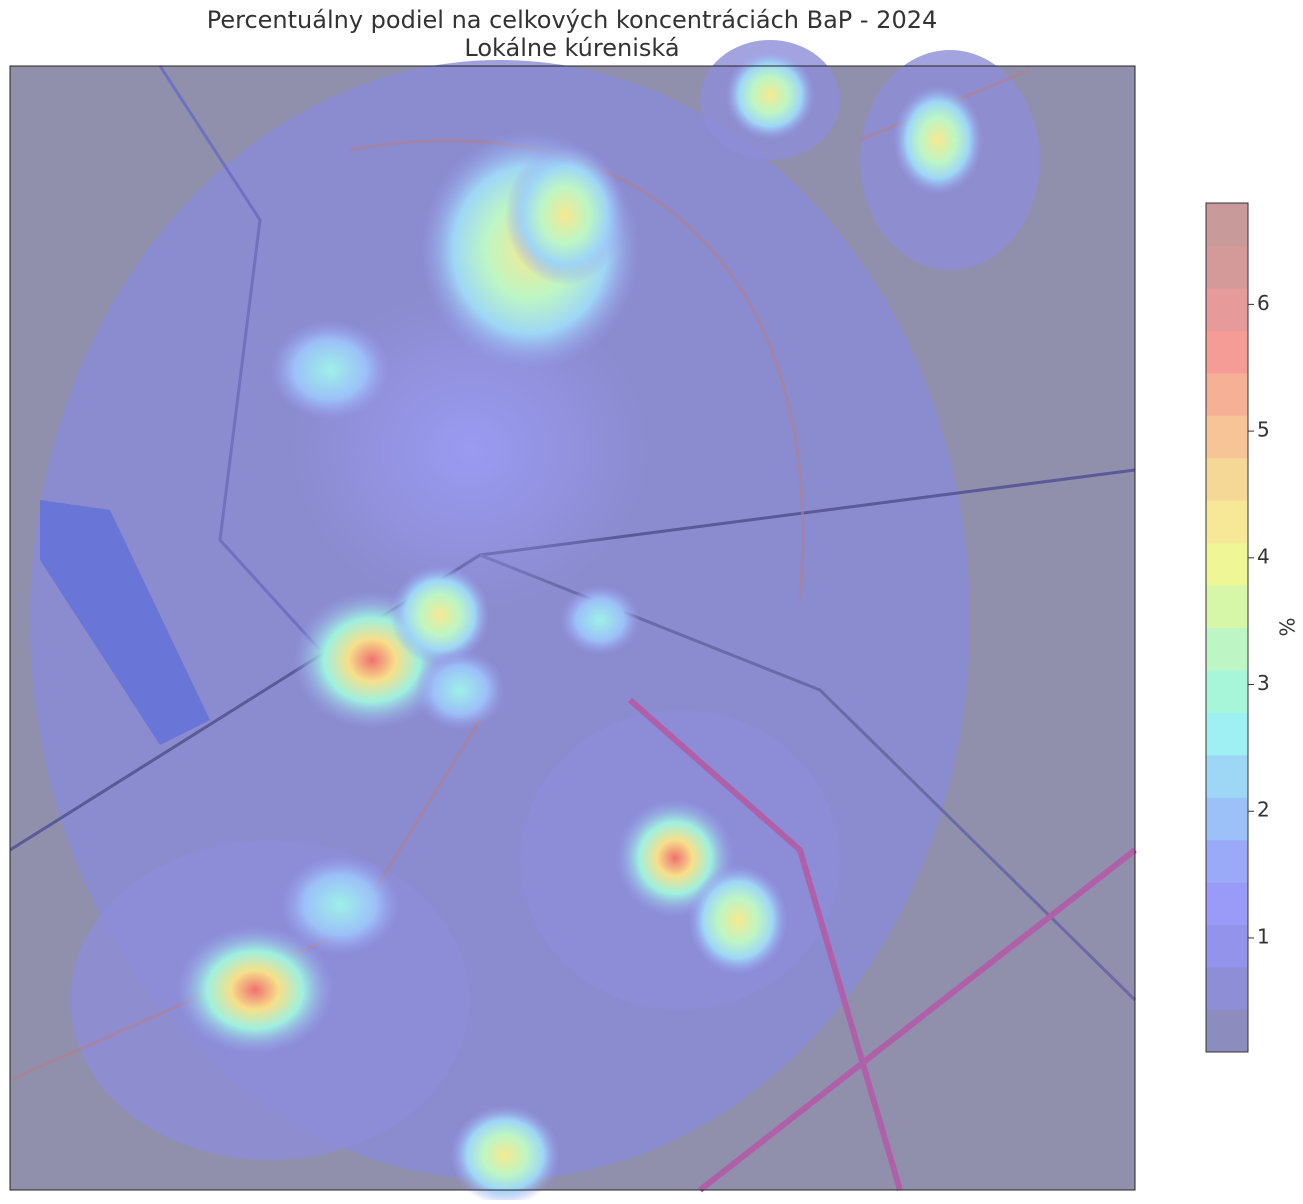 The image size is (1303, 1204). I want to click on colorbar: 1 2 3 4 5 6, so click(1237, 627).